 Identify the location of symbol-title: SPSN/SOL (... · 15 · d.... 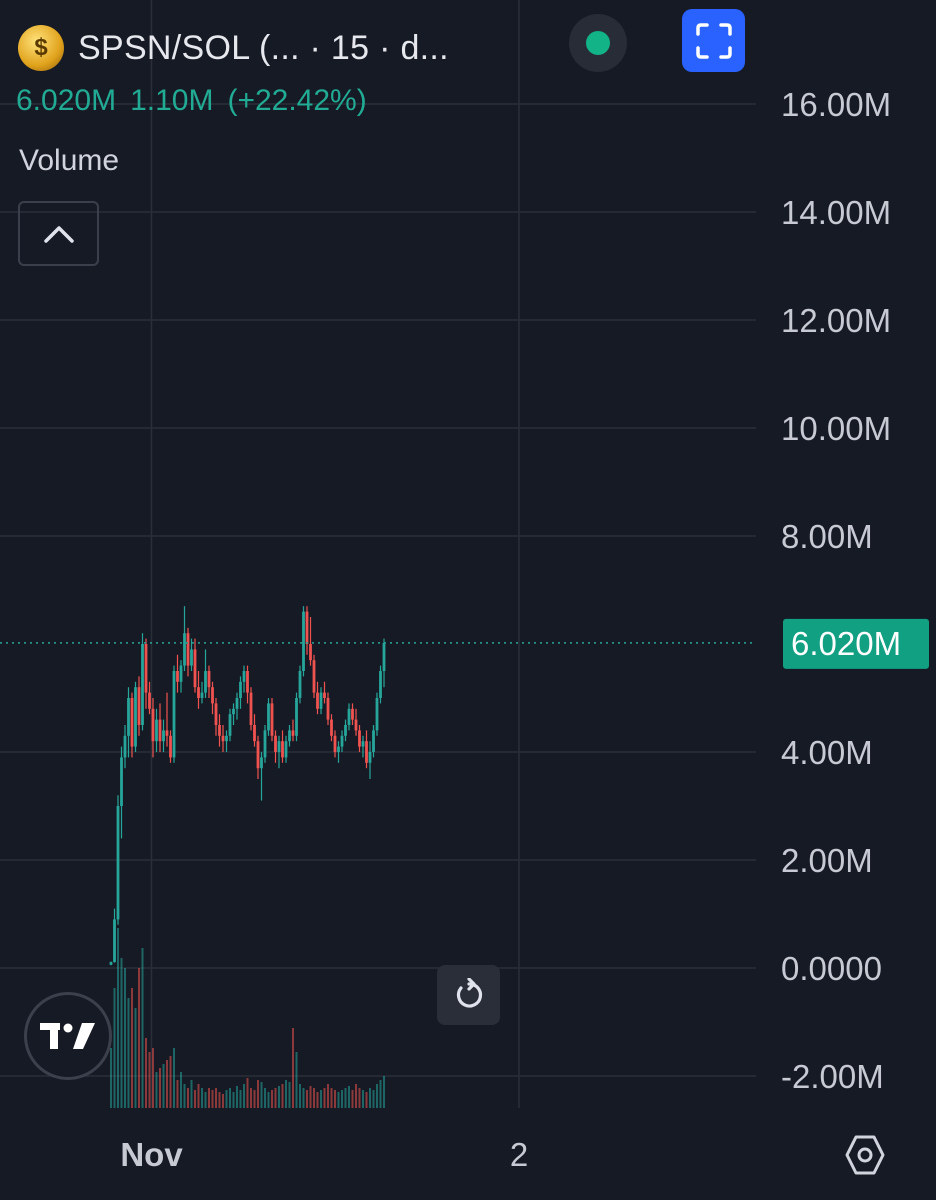
(263, 47).